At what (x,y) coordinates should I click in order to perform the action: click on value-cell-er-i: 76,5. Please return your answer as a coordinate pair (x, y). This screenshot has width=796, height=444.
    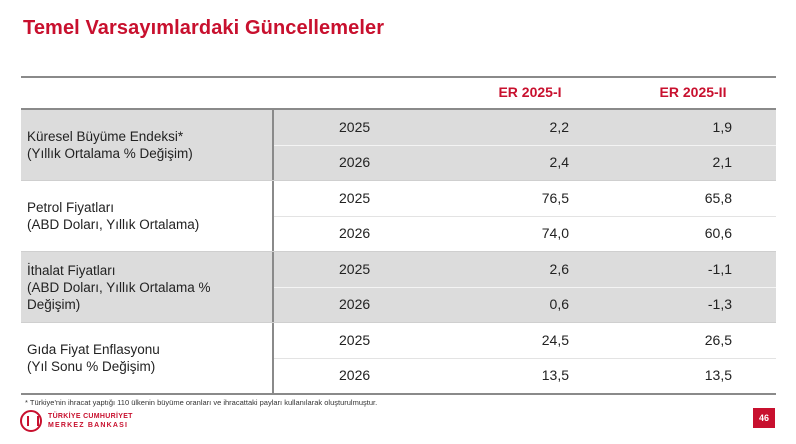
    Looking at the image, I should click on (555, 198).